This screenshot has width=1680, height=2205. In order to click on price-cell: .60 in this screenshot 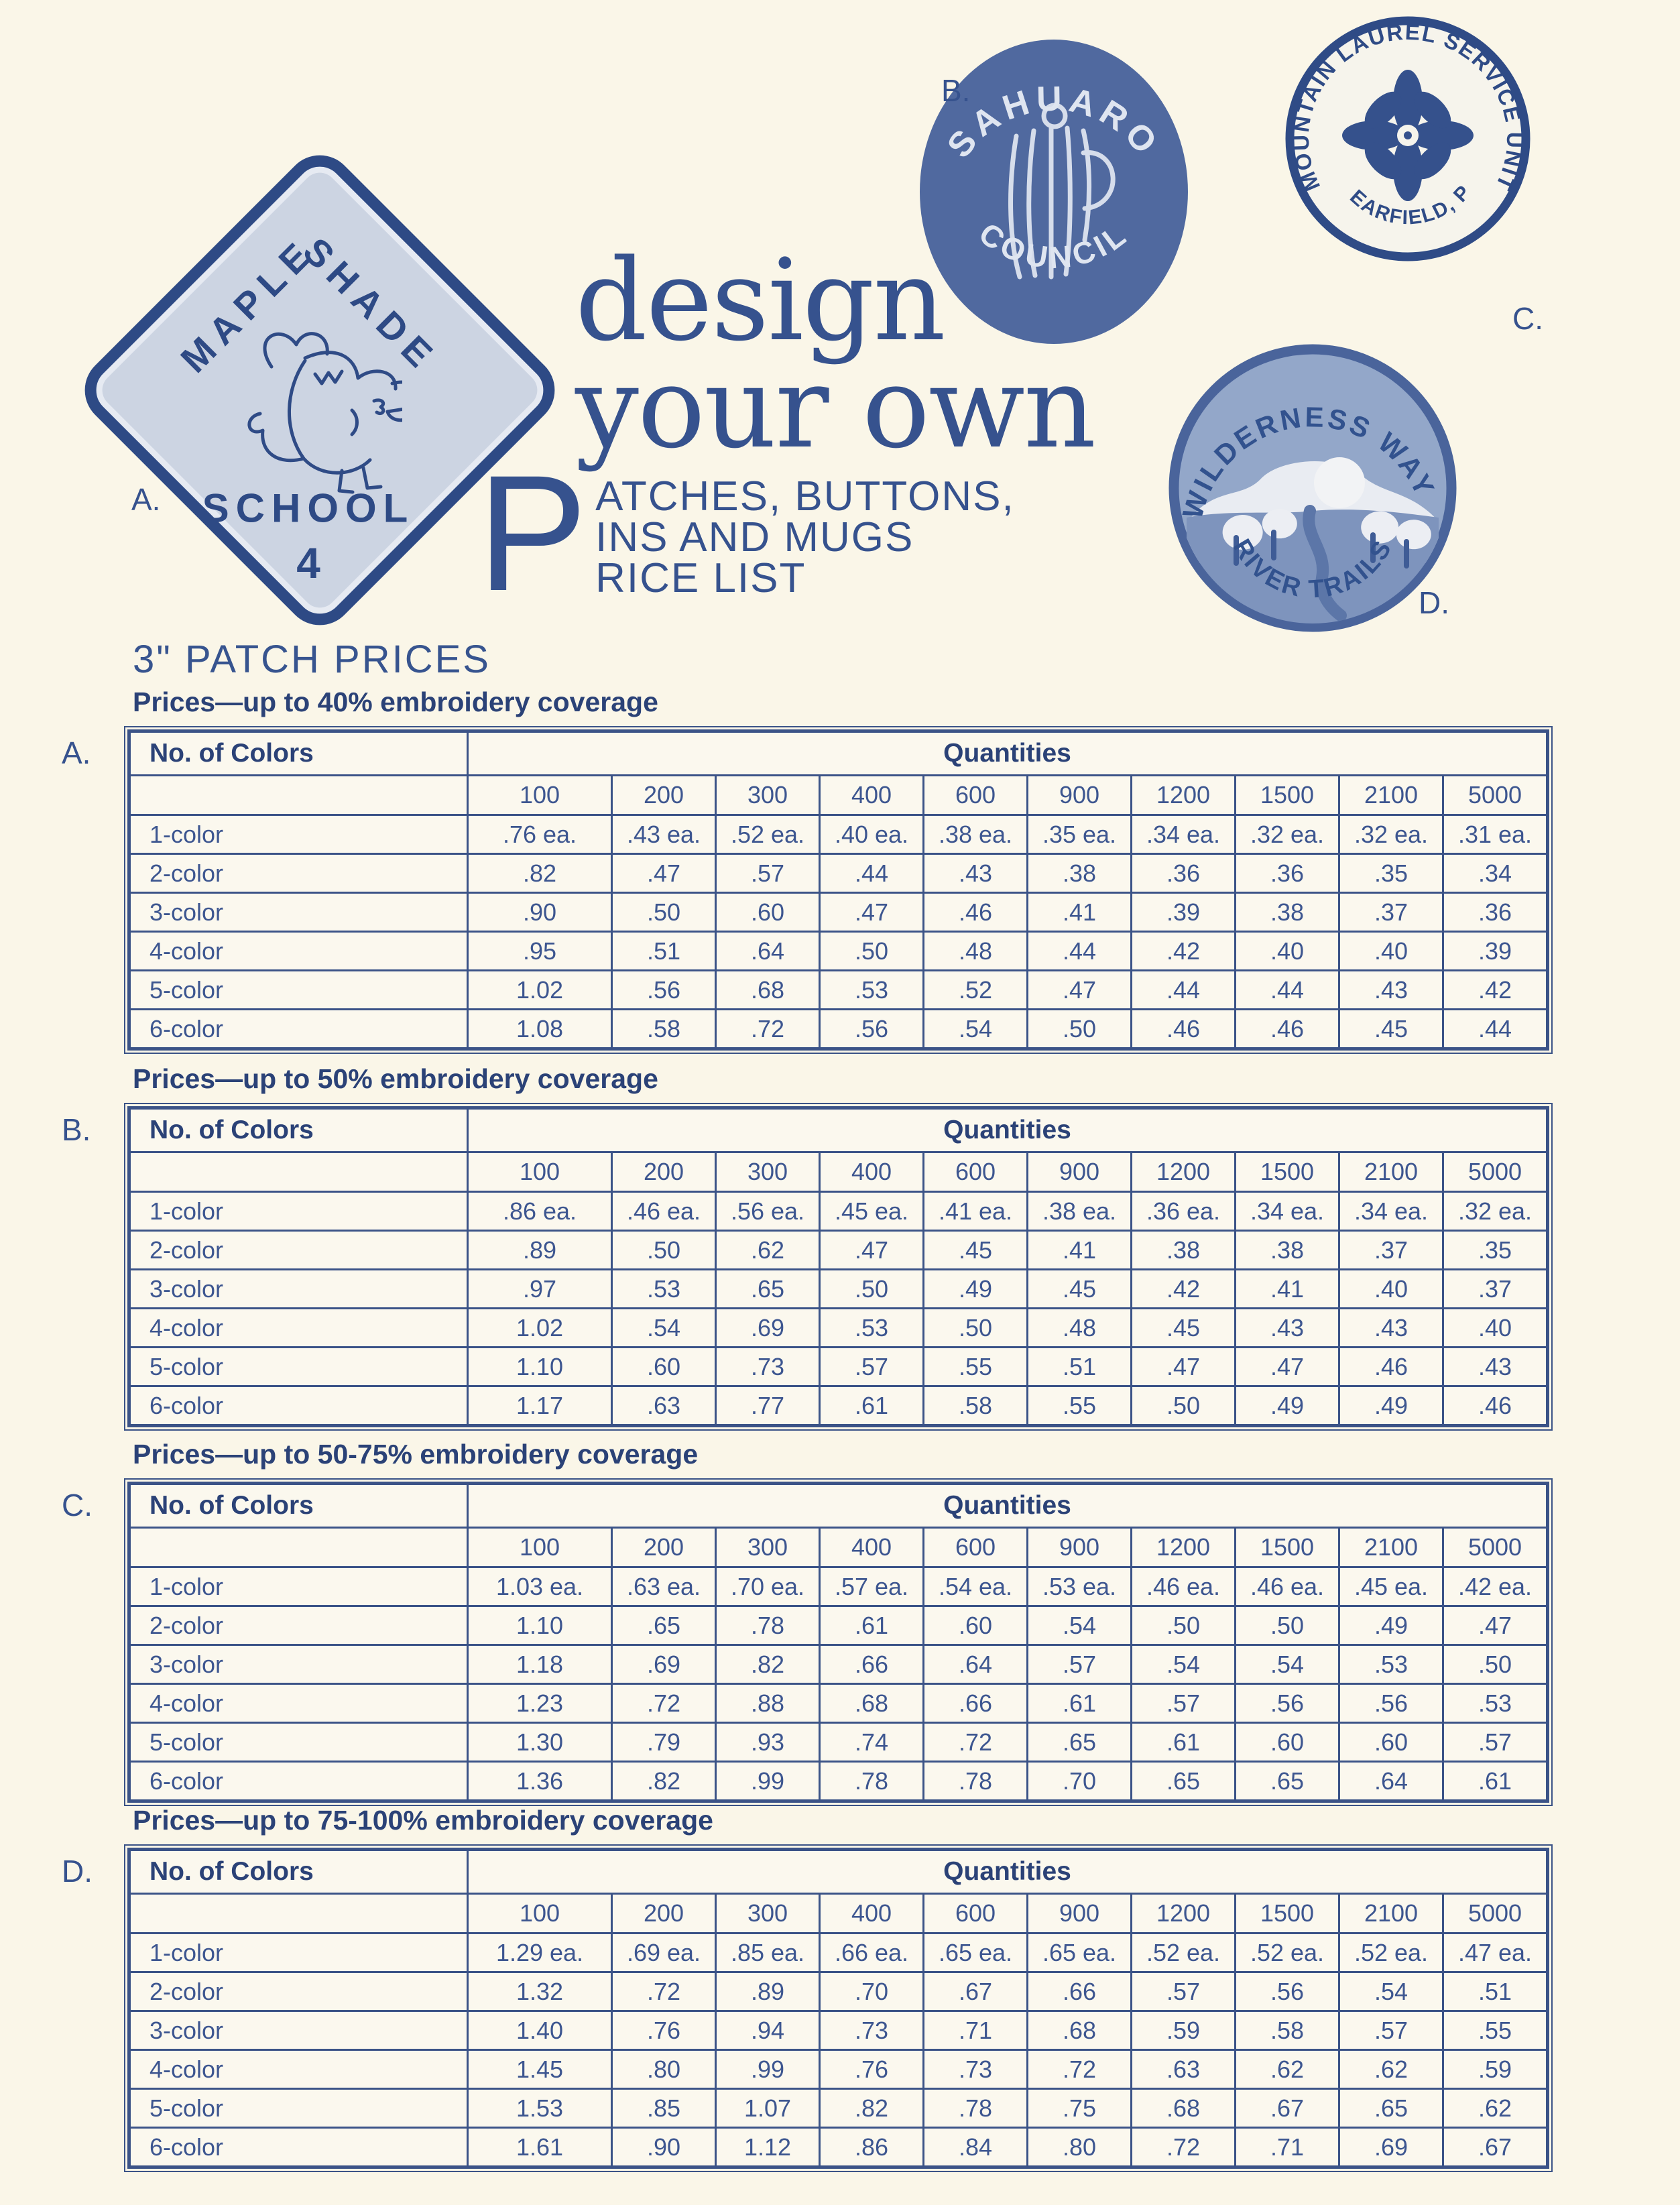, I will do `click(975, 1625)`.